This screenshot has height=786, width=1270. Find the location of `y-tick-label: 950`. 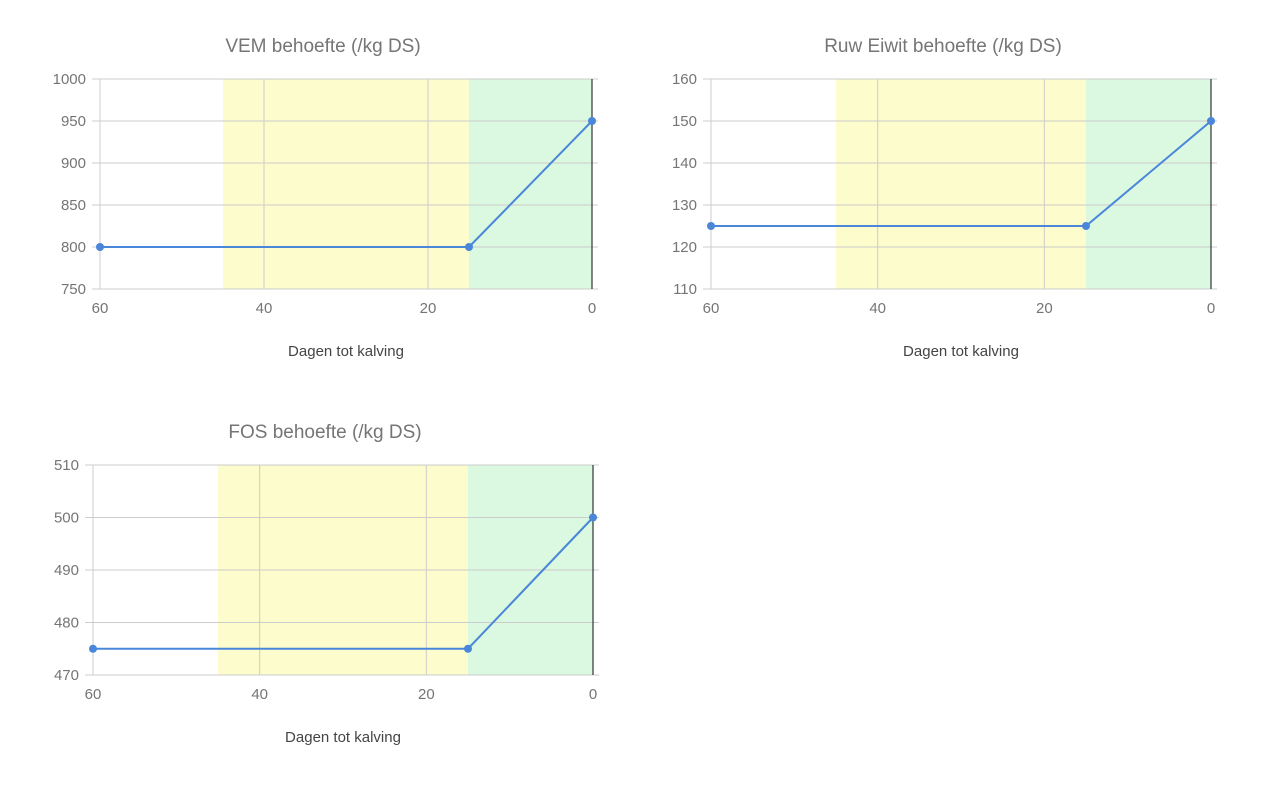

y-tick-label: 950 is located at coordinates (73, 121).